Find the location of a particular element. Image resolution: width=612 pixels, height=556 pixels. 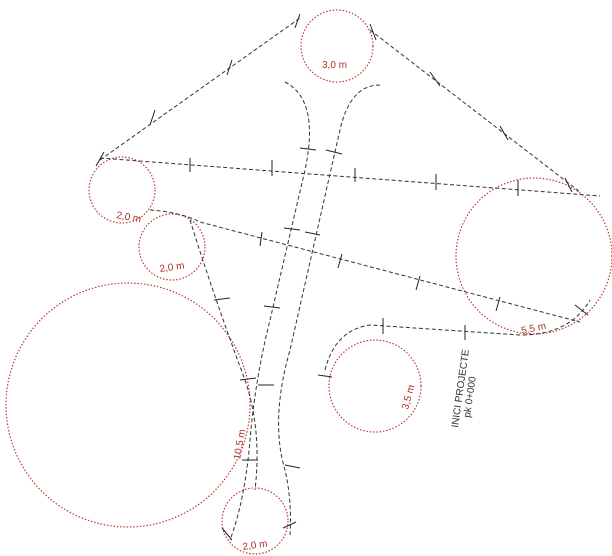

circle-label: 3,5 m is located at coordinates (408, 397).